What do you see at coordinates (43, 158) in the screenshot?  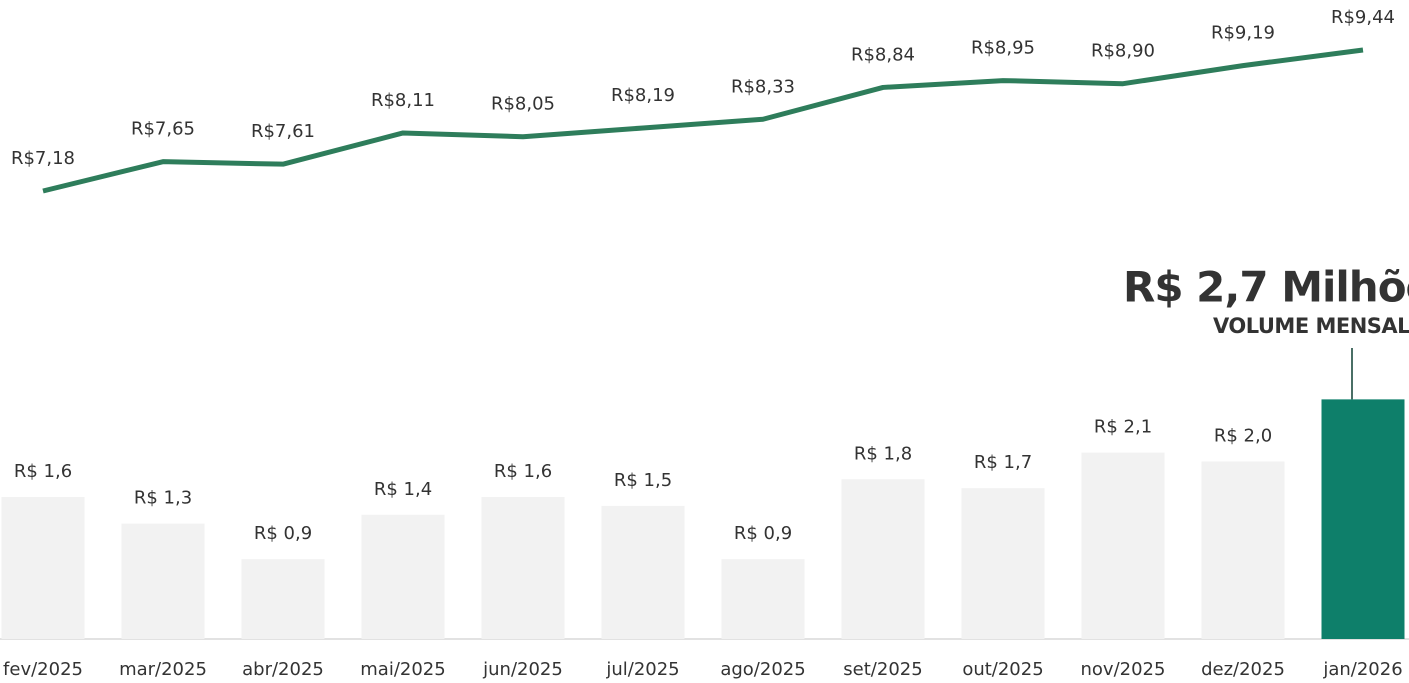 I see `line-value-label: R$7,18` at bounding box center [43, 158].